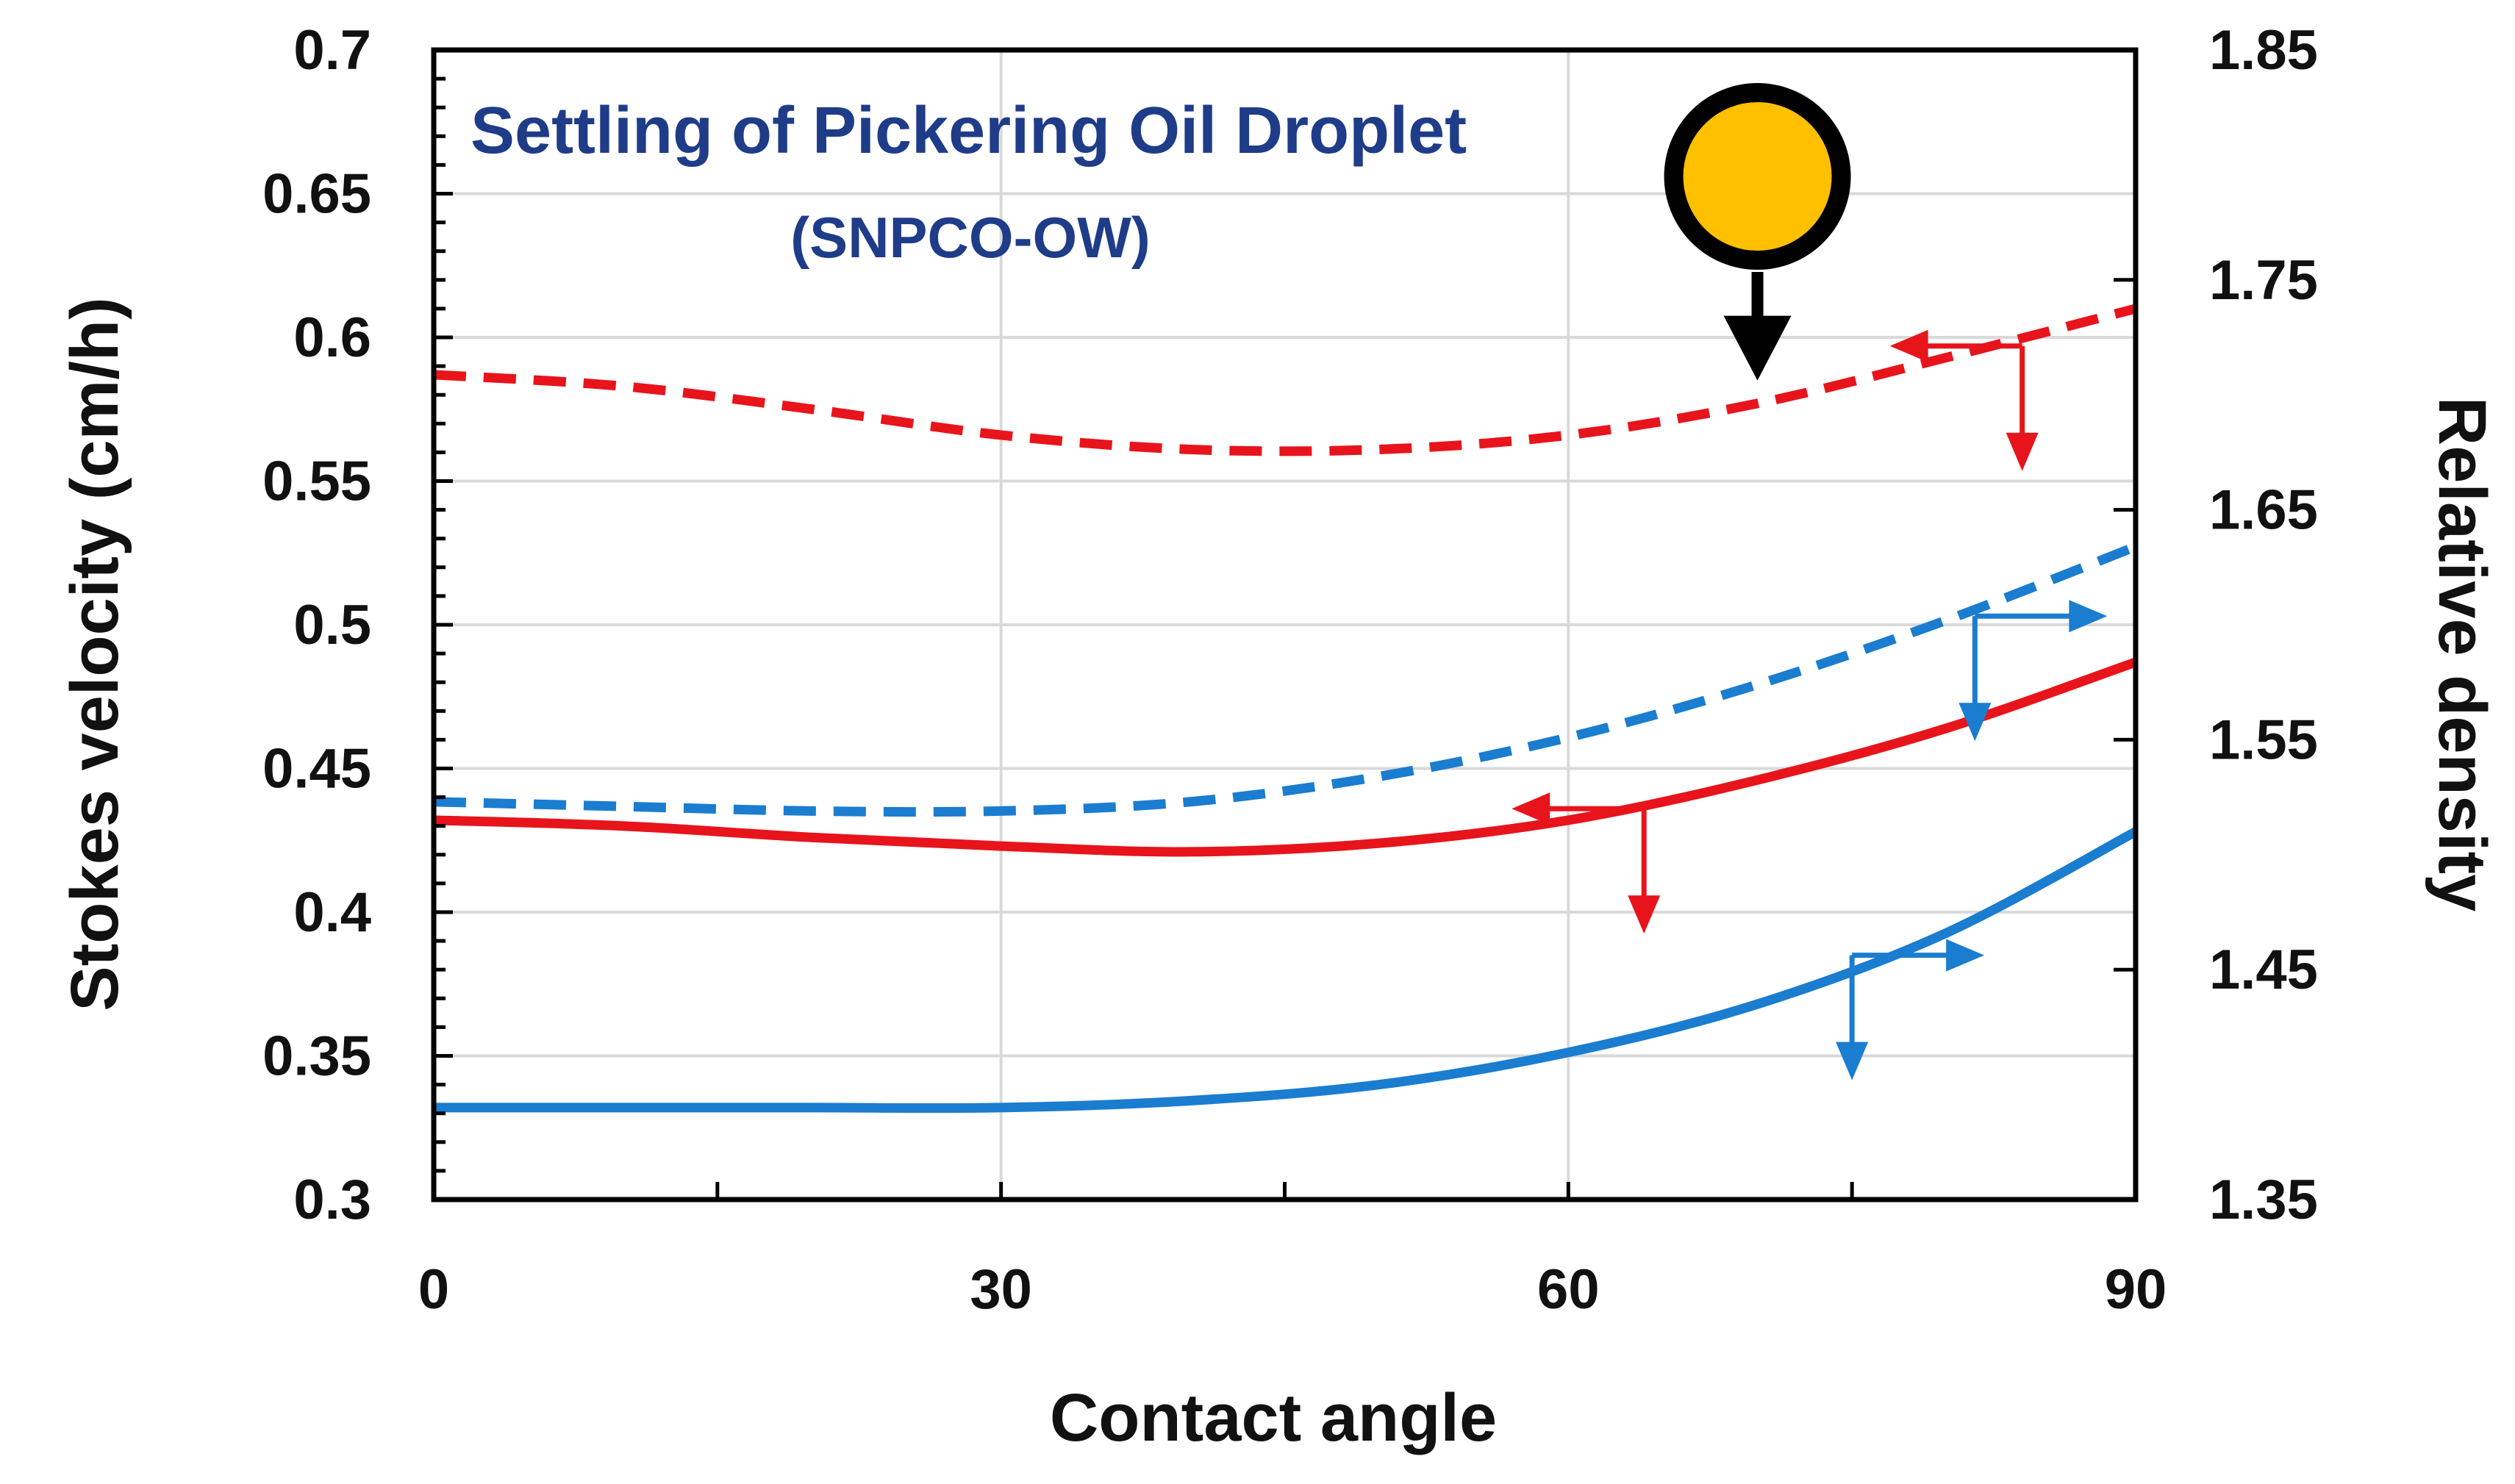 The height and width of the screenshot is (1484, 2515). I want to click on y-tick-label: 0.55, so click(316, 482).